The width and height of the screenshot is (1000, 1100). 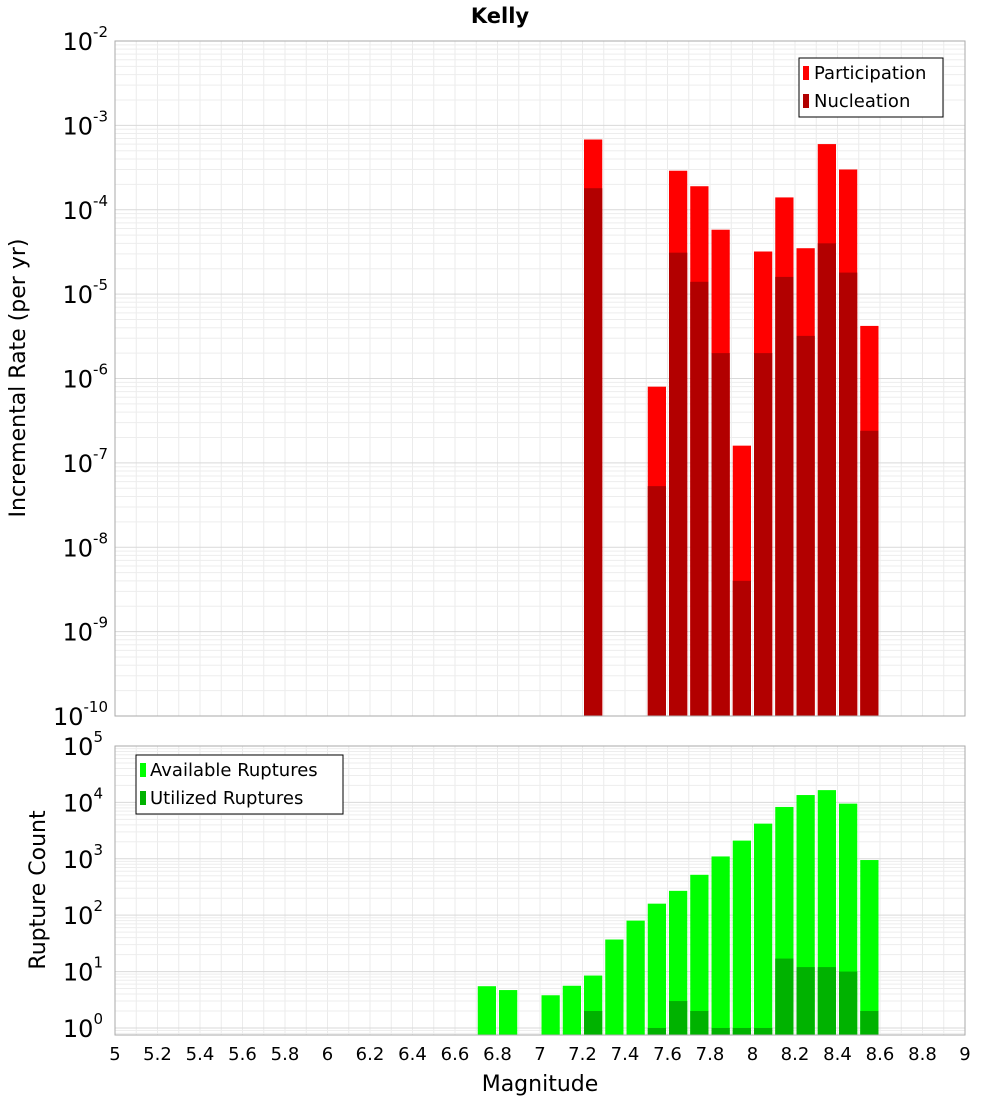 I want to click on rupture-y-tick-label: 10², so click(x=83, y=913).